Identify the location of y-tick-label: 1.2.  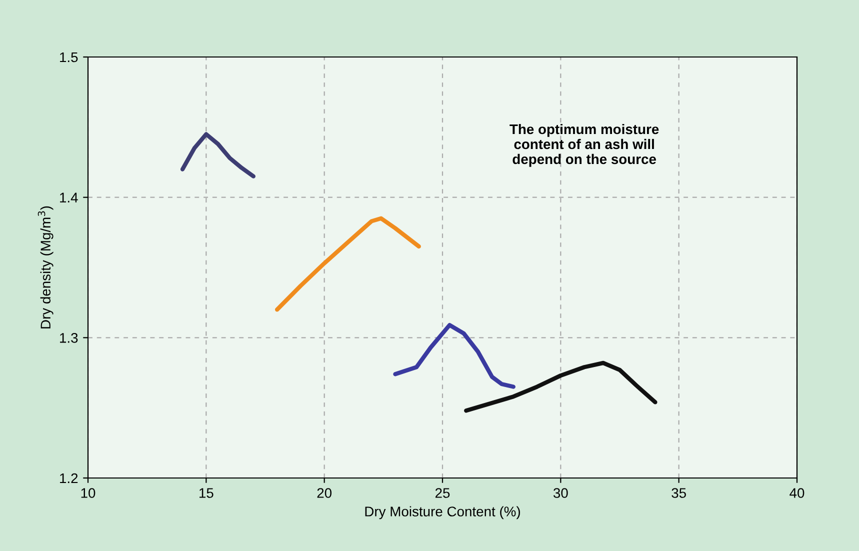
(69, 478).